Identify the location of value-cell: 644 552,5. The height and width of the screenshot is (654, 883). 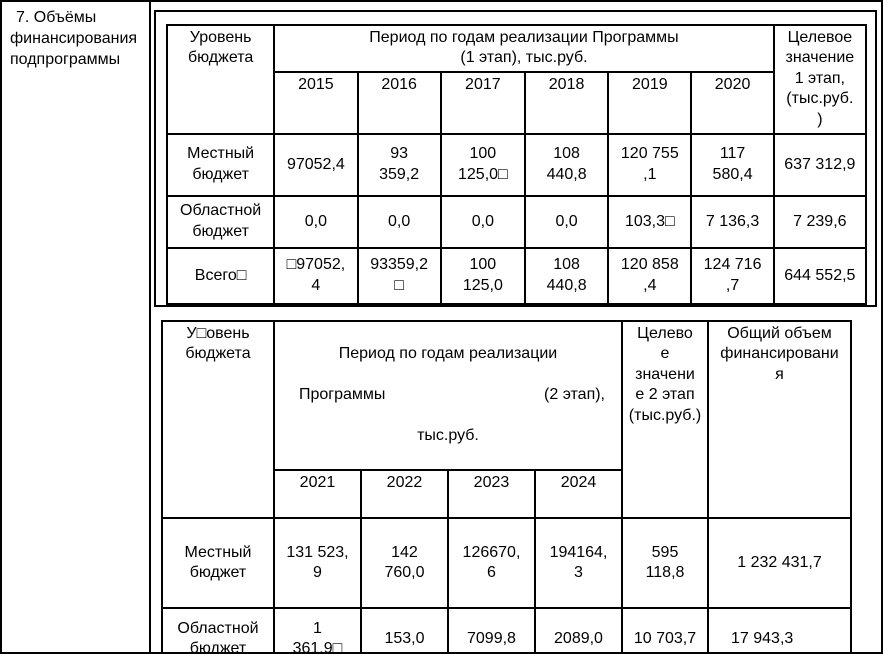
(820, 275).